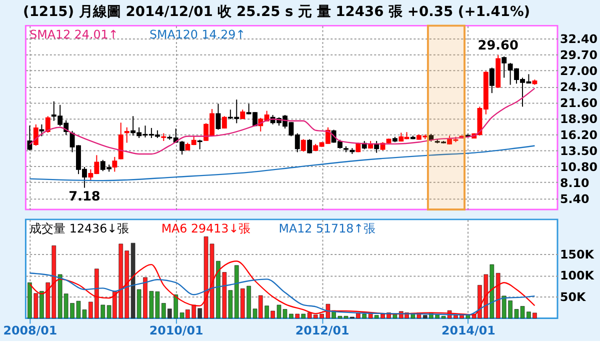  What do you see at coordinates (469, 331) in the screenshot?
I see `x-tick-label: 2014/01` at bounding box center [469, 331].